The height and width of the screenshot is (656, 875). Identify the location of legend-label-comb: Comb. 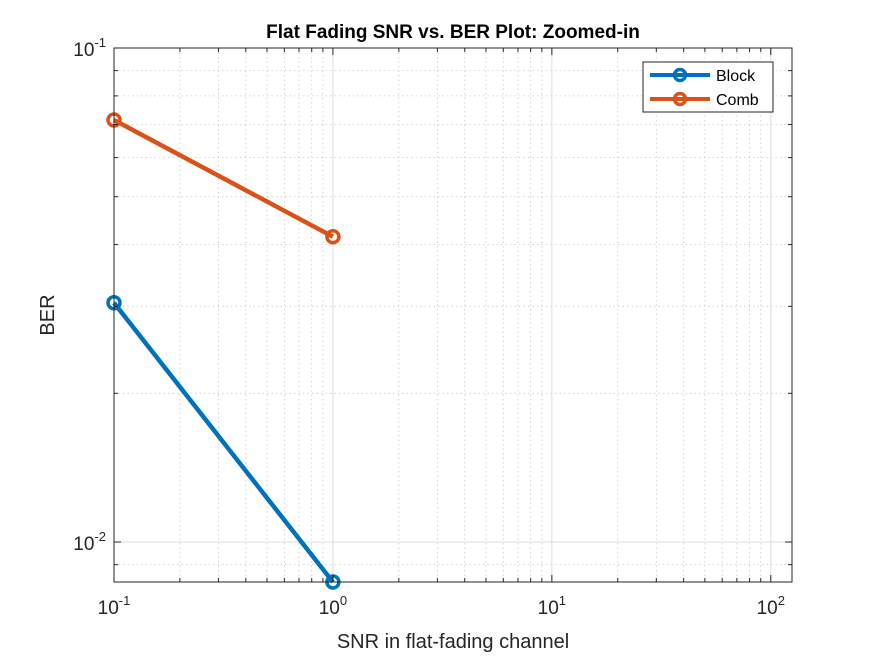
(737, 100).